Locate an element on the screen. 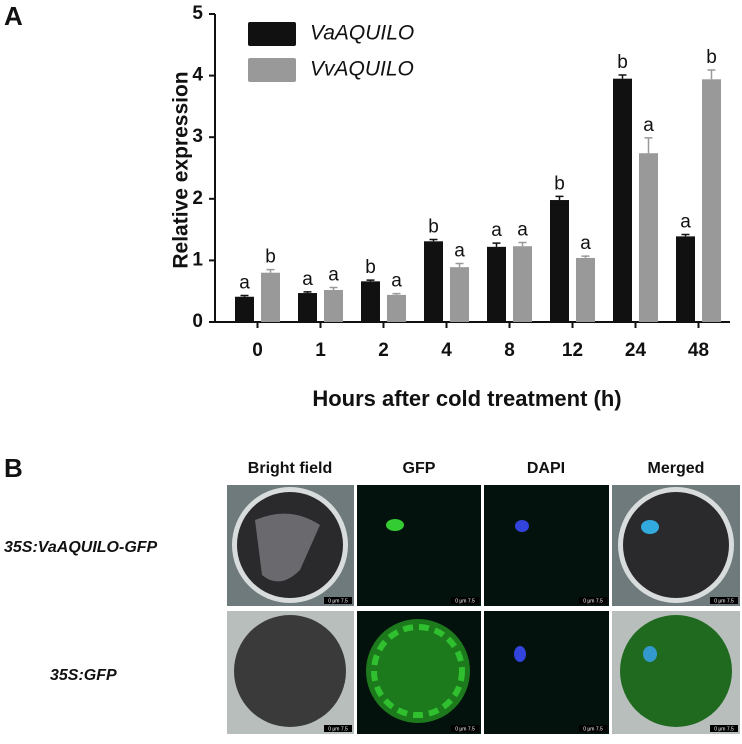  legend-label: VaAQUILO is located at coordinates (362, 33).